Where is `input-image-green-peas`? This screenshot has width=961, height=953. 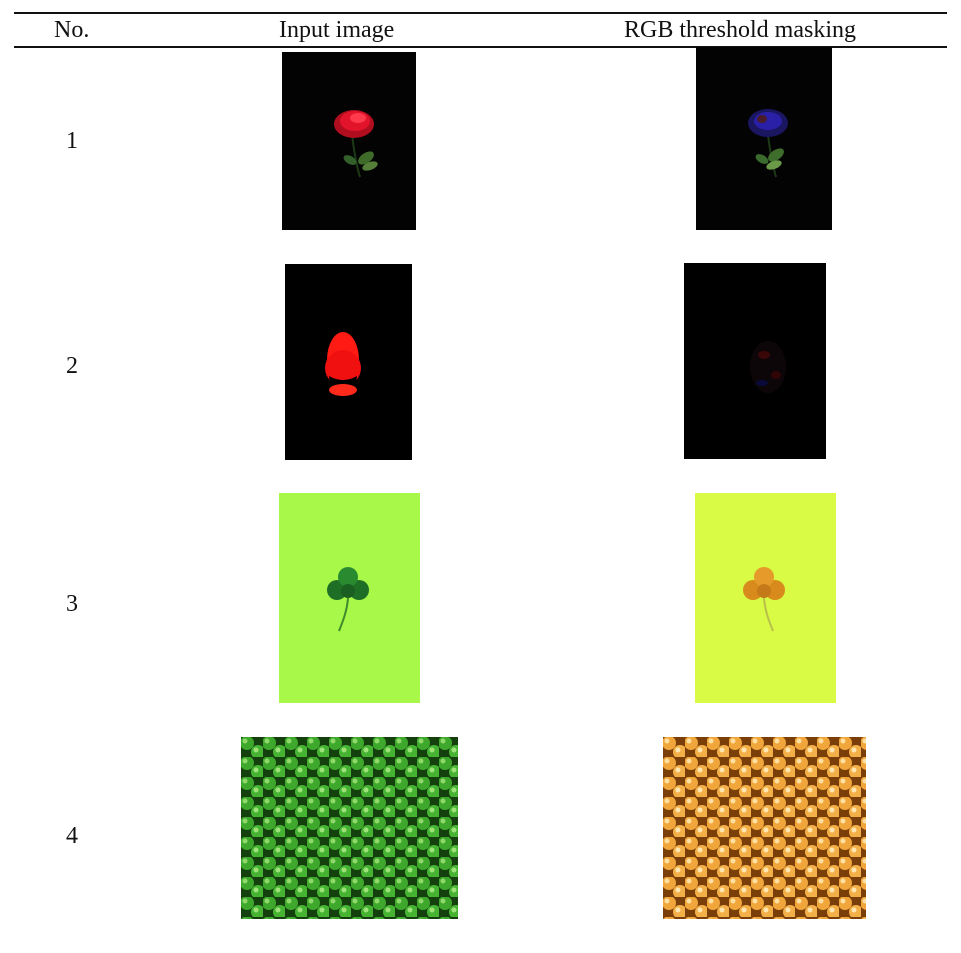
input-image-green-peas is located at coordinates (349, 828).